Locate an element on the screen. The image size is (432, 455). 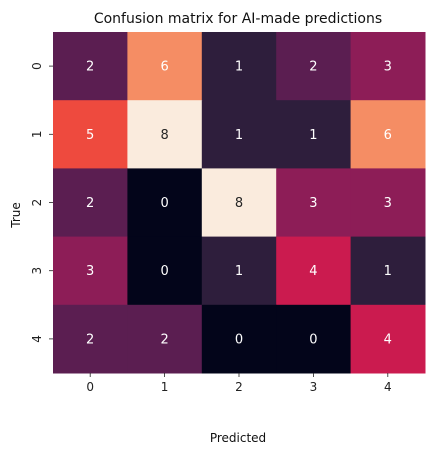
cell-value-r2-c2: 8 is located at coordinates (239, 203).